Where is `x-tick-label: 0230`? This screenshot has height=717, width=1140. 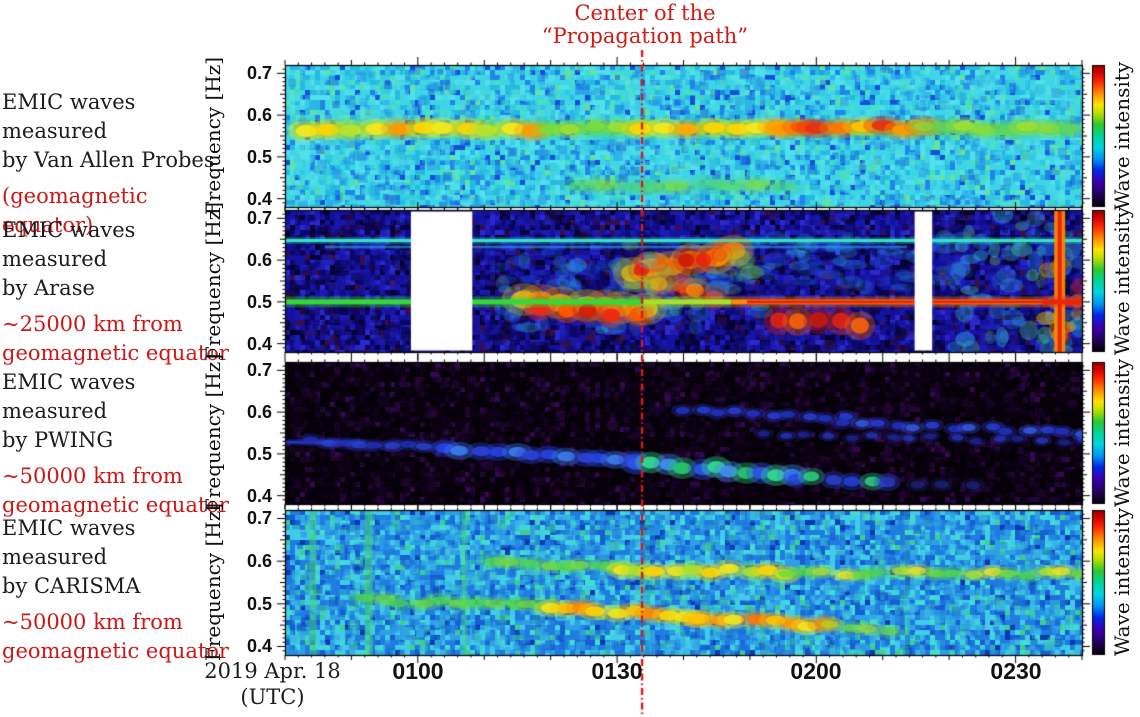
x-tick-label: 0230 is located at coordinates (1016, 671).